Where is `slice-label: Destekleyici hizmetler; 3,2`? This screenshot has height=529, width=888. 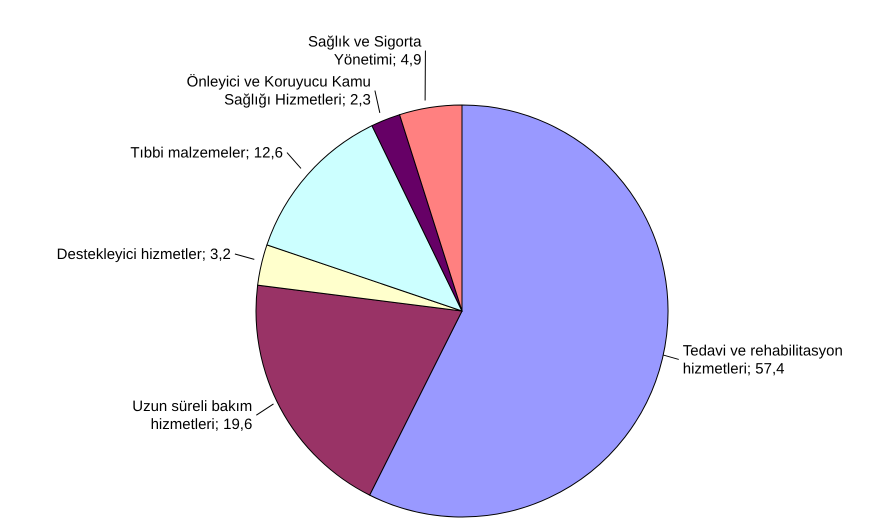
slice-label: Destekleyici hizmetler; 3,2 is located at coordinates (143, 254).